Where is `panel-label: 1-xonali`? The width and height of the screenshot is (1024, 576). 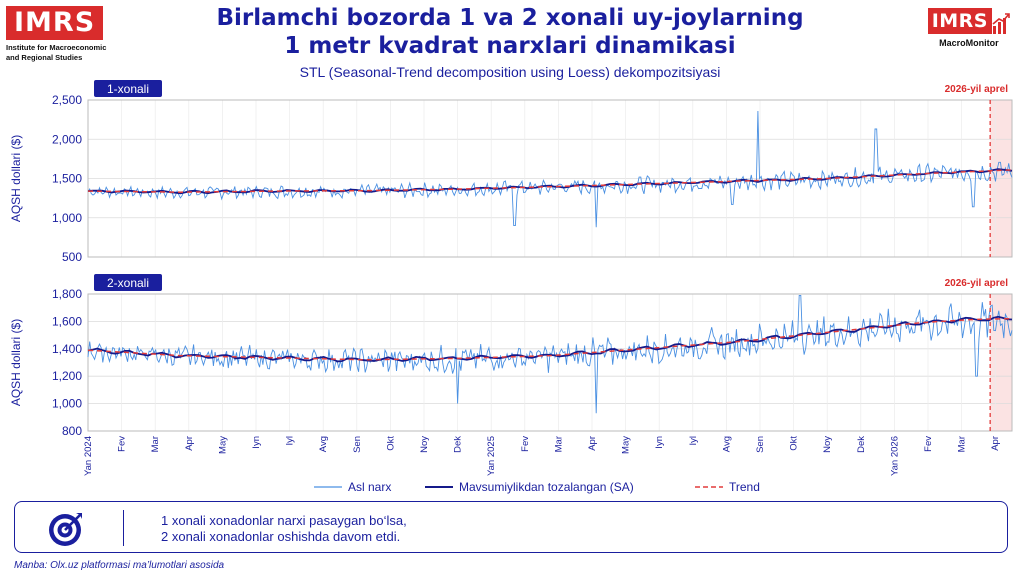
panel-label: 1-xonali is located at coordinates (128, 88).